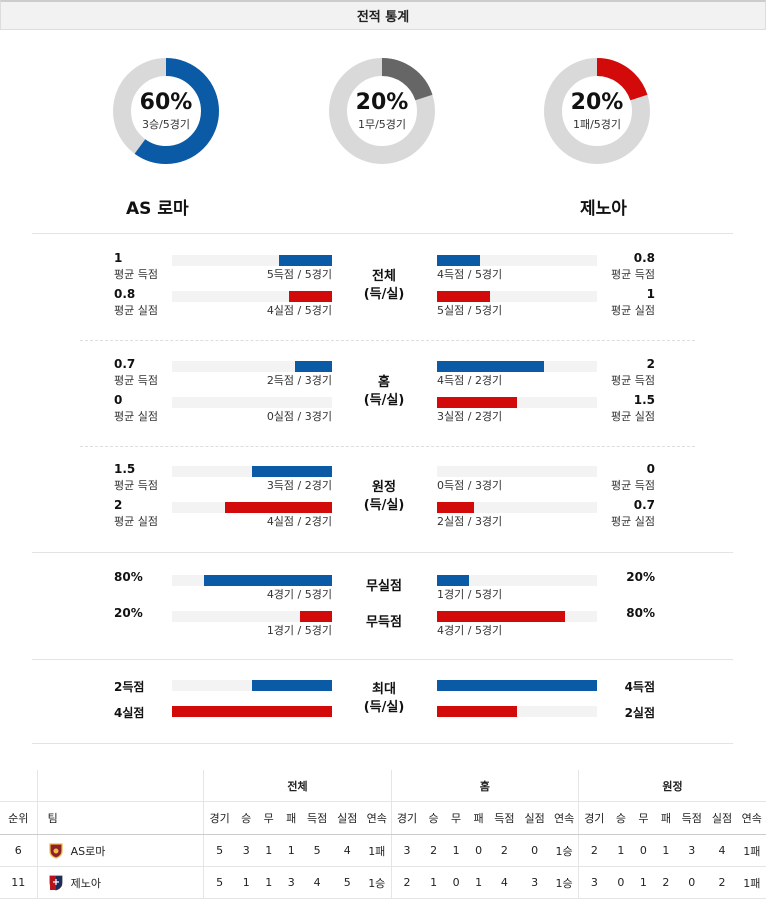  Describe the element at coordinates (118, 505) in the screenshot. I see `home-stat-value: 2` at that location.